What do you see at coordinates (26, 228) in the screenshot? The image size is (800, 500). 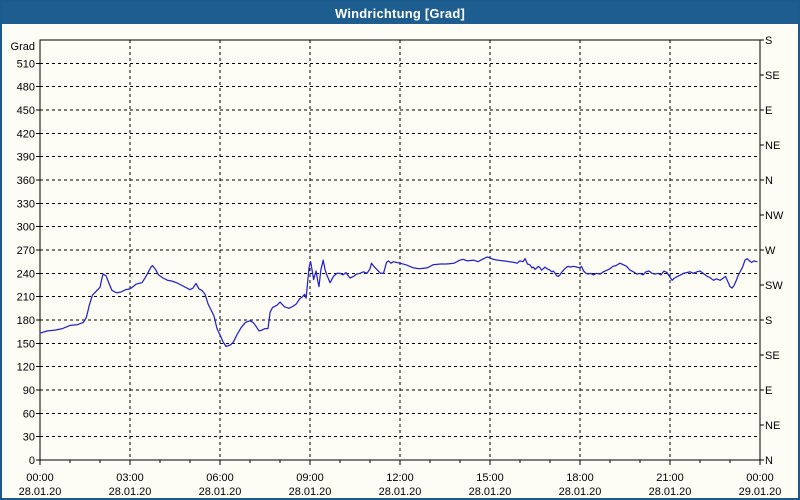 I see `y-axis-tick-label: 300` at bounding box center [26, 228].